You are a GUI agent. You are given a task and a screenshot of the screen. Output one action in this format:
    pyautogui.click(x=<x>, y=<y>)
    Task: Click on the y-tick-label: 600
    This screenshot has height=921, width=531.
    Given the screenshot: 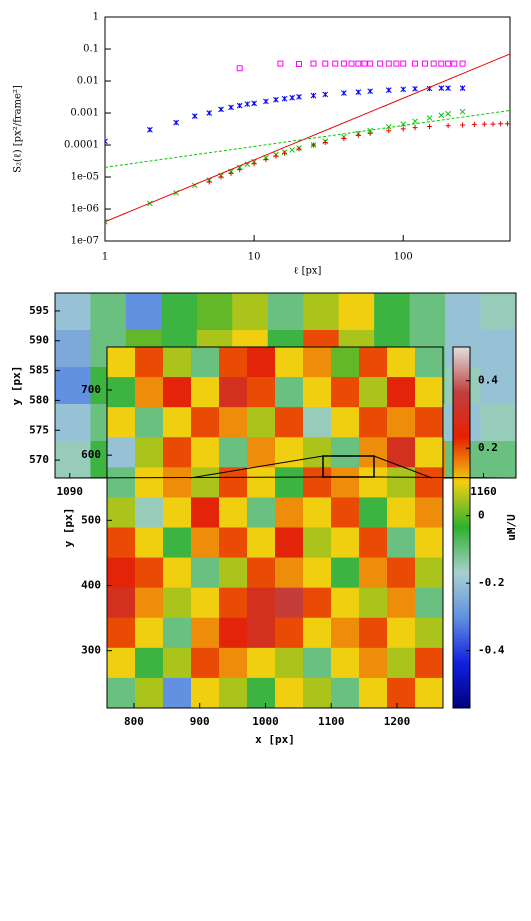 What is the action you would take?
    pyautogui.click(x=91, y=454)
    